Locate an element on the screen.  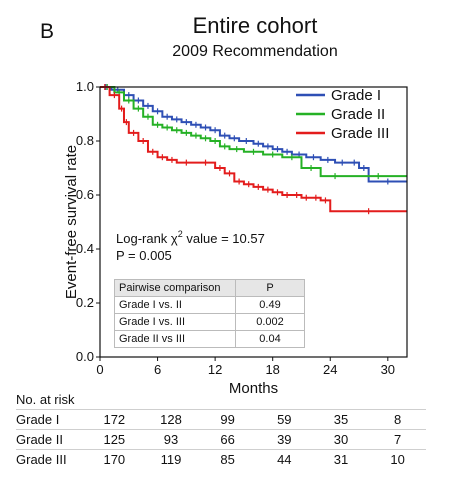
chart-subtitle: 2009 Recommendation is located at coordinates (255, 51).